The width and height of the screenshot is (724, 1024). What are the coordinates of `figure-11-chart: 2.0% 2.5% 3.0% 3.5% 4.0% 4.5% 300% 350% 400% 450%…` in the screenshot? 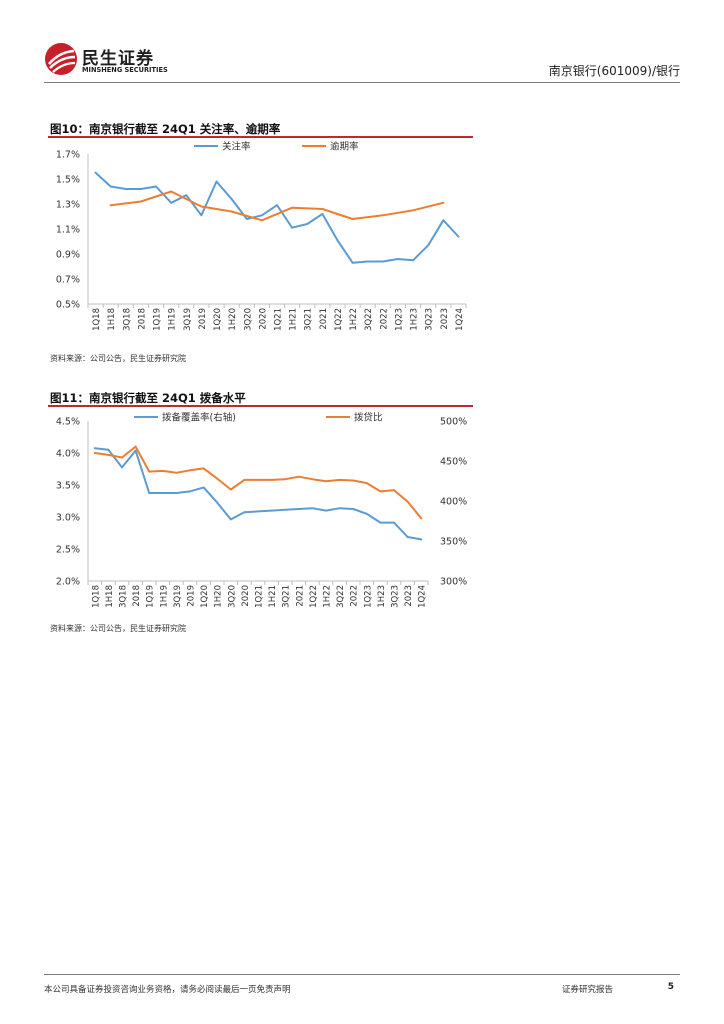 It's located at (261, 510).